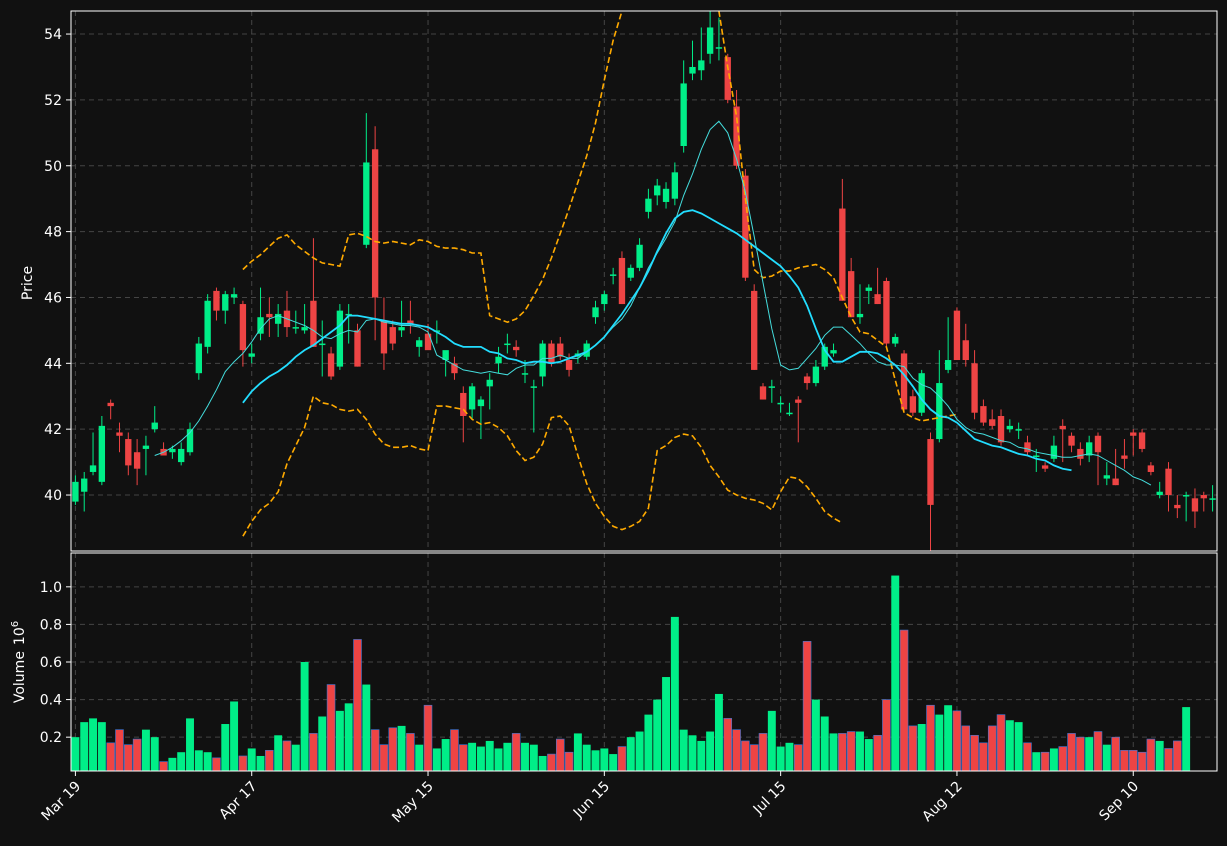 The width and height of the screenshot is (1227, 846). What do you see at coordinates (432, 167) in the screenshot?
I see `bollinger-upper-line` at bounding box center [432, 167].